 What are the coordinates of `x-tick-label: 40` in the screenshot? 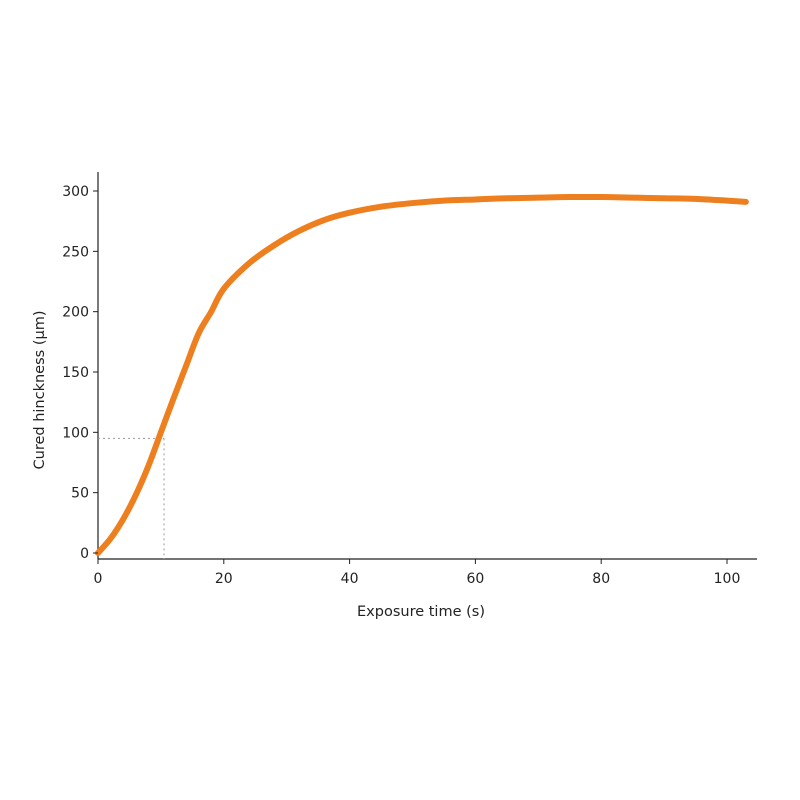 It's located at (350, 579).